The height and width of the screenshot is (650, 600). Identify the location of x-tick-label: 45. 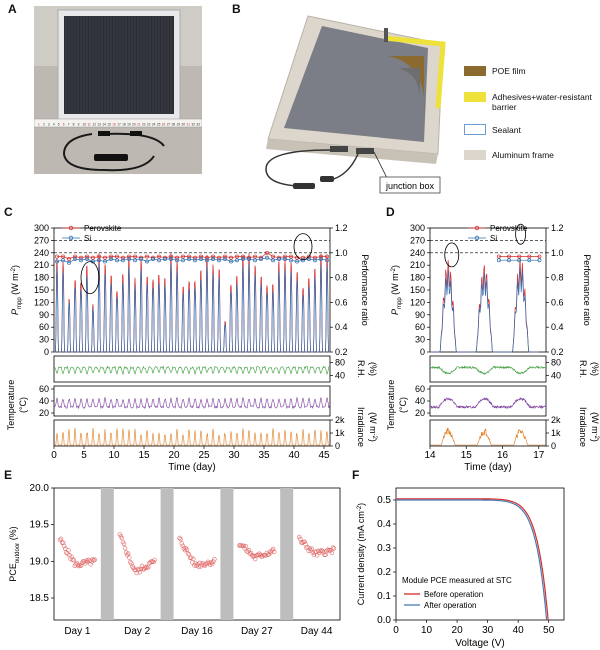
(324, 455).